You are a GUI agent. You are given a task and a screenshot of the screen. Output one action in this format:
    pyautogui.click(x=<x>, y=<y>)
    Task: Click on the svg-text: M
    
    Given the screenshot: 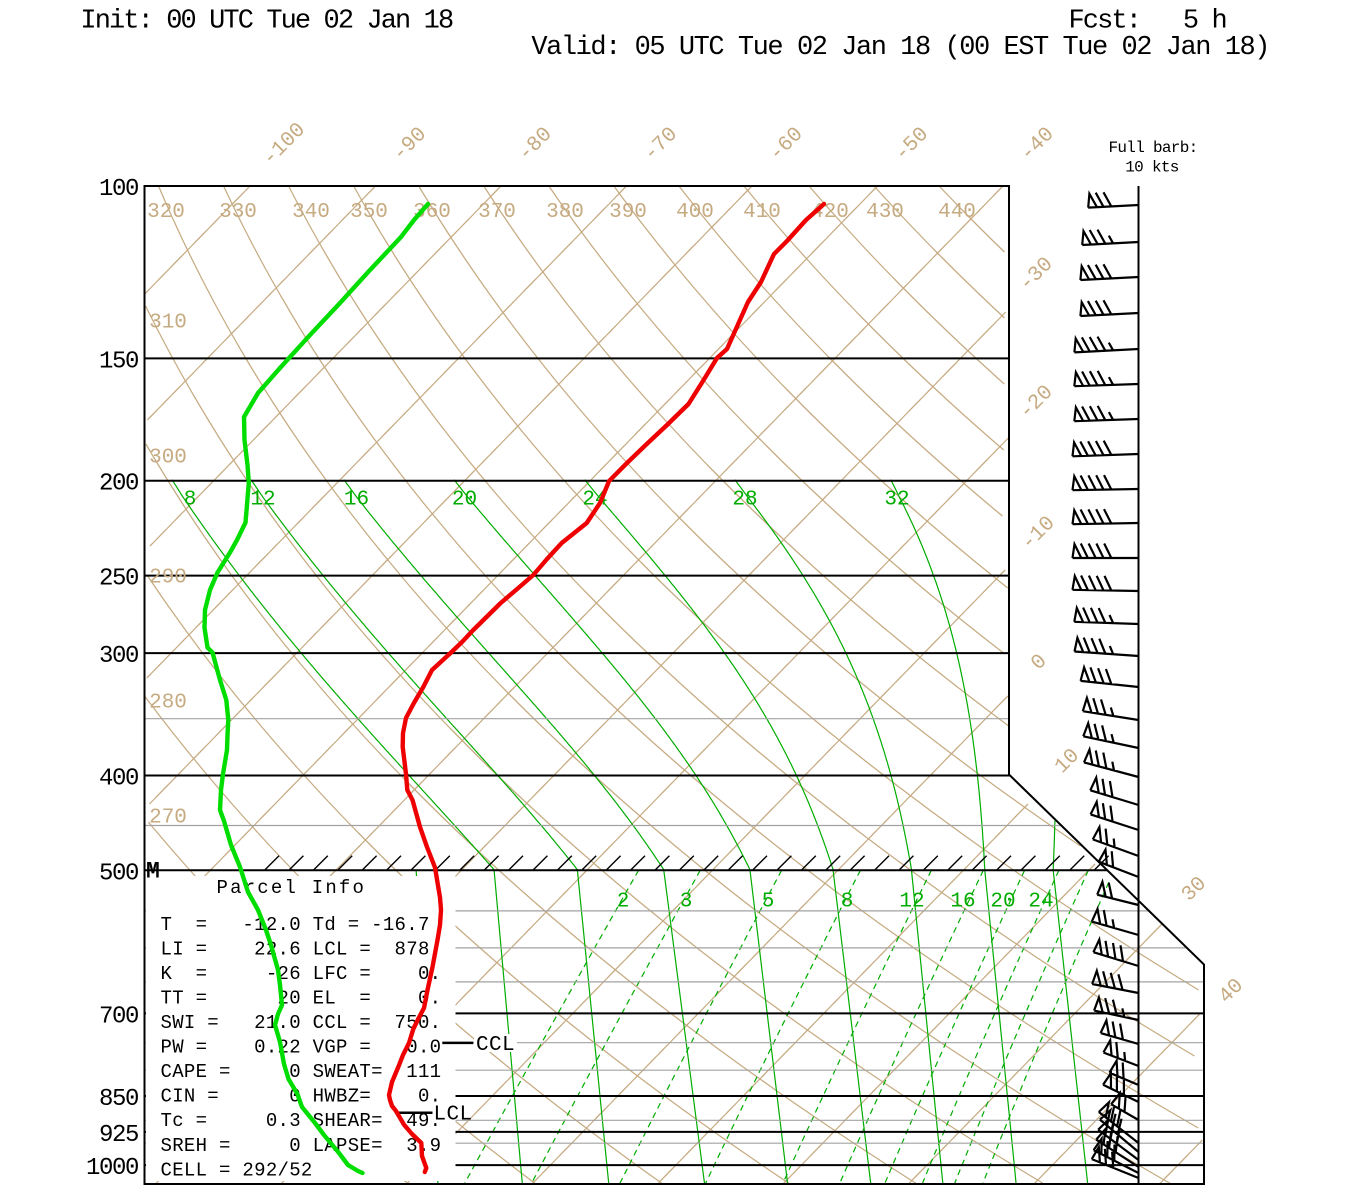 What is the action you would take?
    pyautogui.click(x=153, y=872)
    